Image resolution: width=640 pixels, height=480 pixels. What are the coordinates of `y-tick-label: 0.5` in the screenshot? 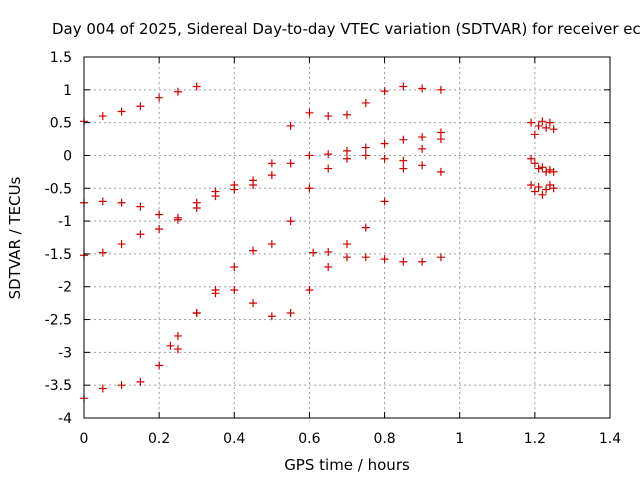 It's located at (61, 124).